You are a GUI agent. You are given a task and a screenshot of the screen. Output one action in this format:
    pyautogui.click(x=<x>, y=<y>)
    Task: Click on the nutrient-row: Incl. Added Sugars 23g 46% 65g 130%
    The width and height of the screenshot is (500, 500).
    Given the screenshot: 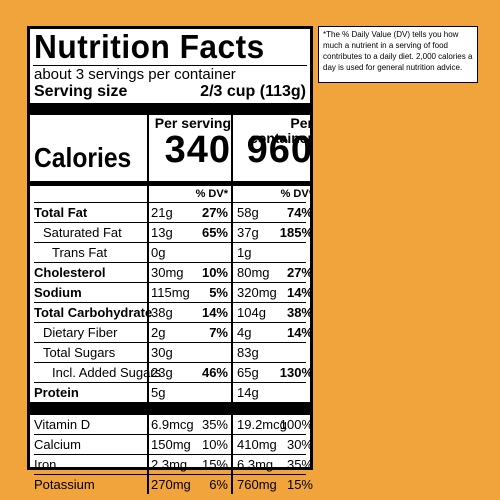 What is the action you would take?
    pyautogui.click(x=173, y=373)
    